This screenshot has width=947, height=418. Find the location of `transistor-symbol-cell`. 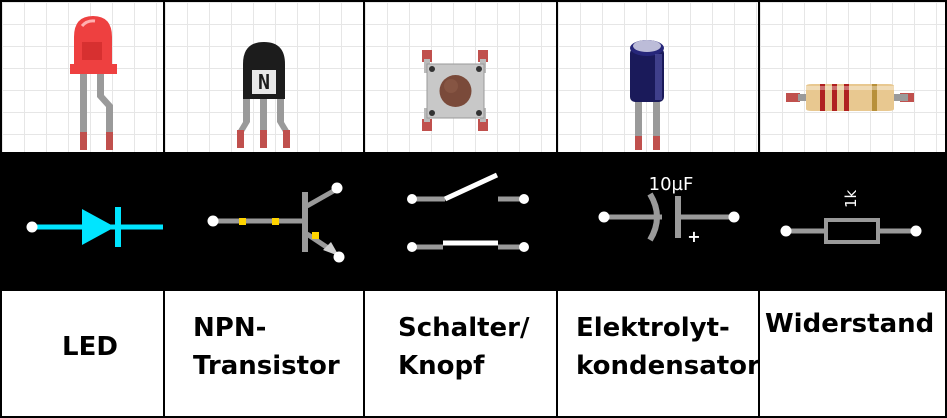

transistor-symbol-cell is located at coordinates (264, 220).